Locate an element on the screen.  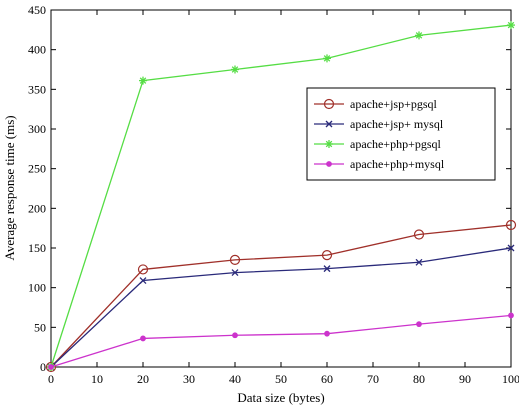
y-tick-label: 300 is located at coordinates (37, 129).